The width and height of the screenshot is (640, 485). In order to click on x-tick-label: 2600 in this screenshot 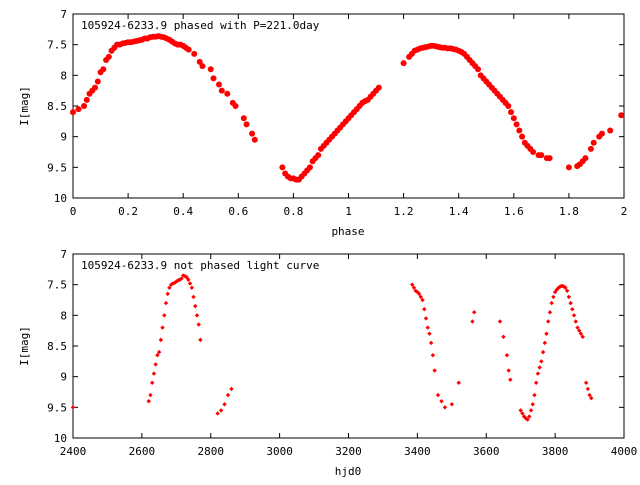, I will do `click(142, 451)`.